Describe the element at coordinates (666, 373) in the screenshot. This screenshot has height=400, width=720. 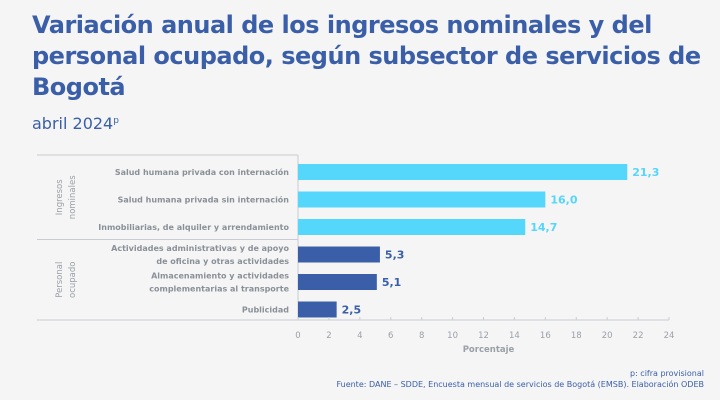
I see `footnote: p: cifra provisional` at that location.